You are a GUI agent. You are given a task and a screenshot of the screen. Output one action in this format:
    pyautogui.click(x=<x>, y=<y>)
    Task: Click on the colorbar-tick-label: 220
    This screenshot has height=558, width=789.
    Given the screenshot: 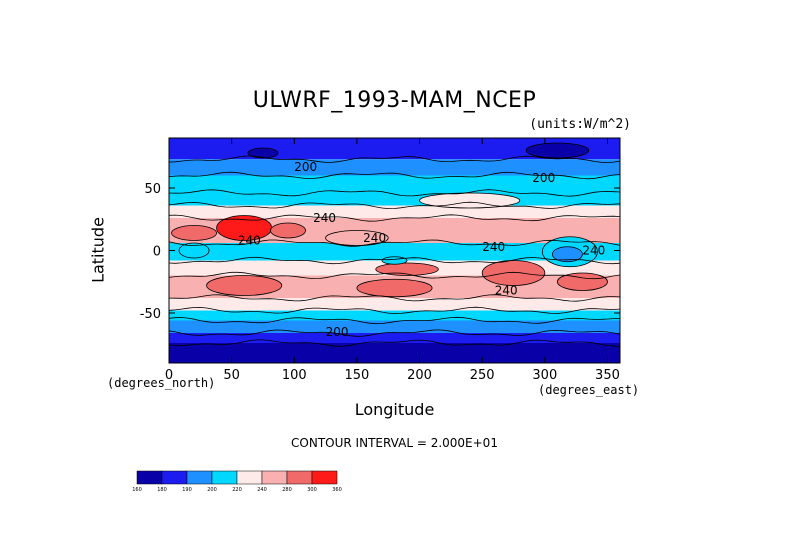 What is the action you would take?
    pyautogui.click(x=237, y=490)
    